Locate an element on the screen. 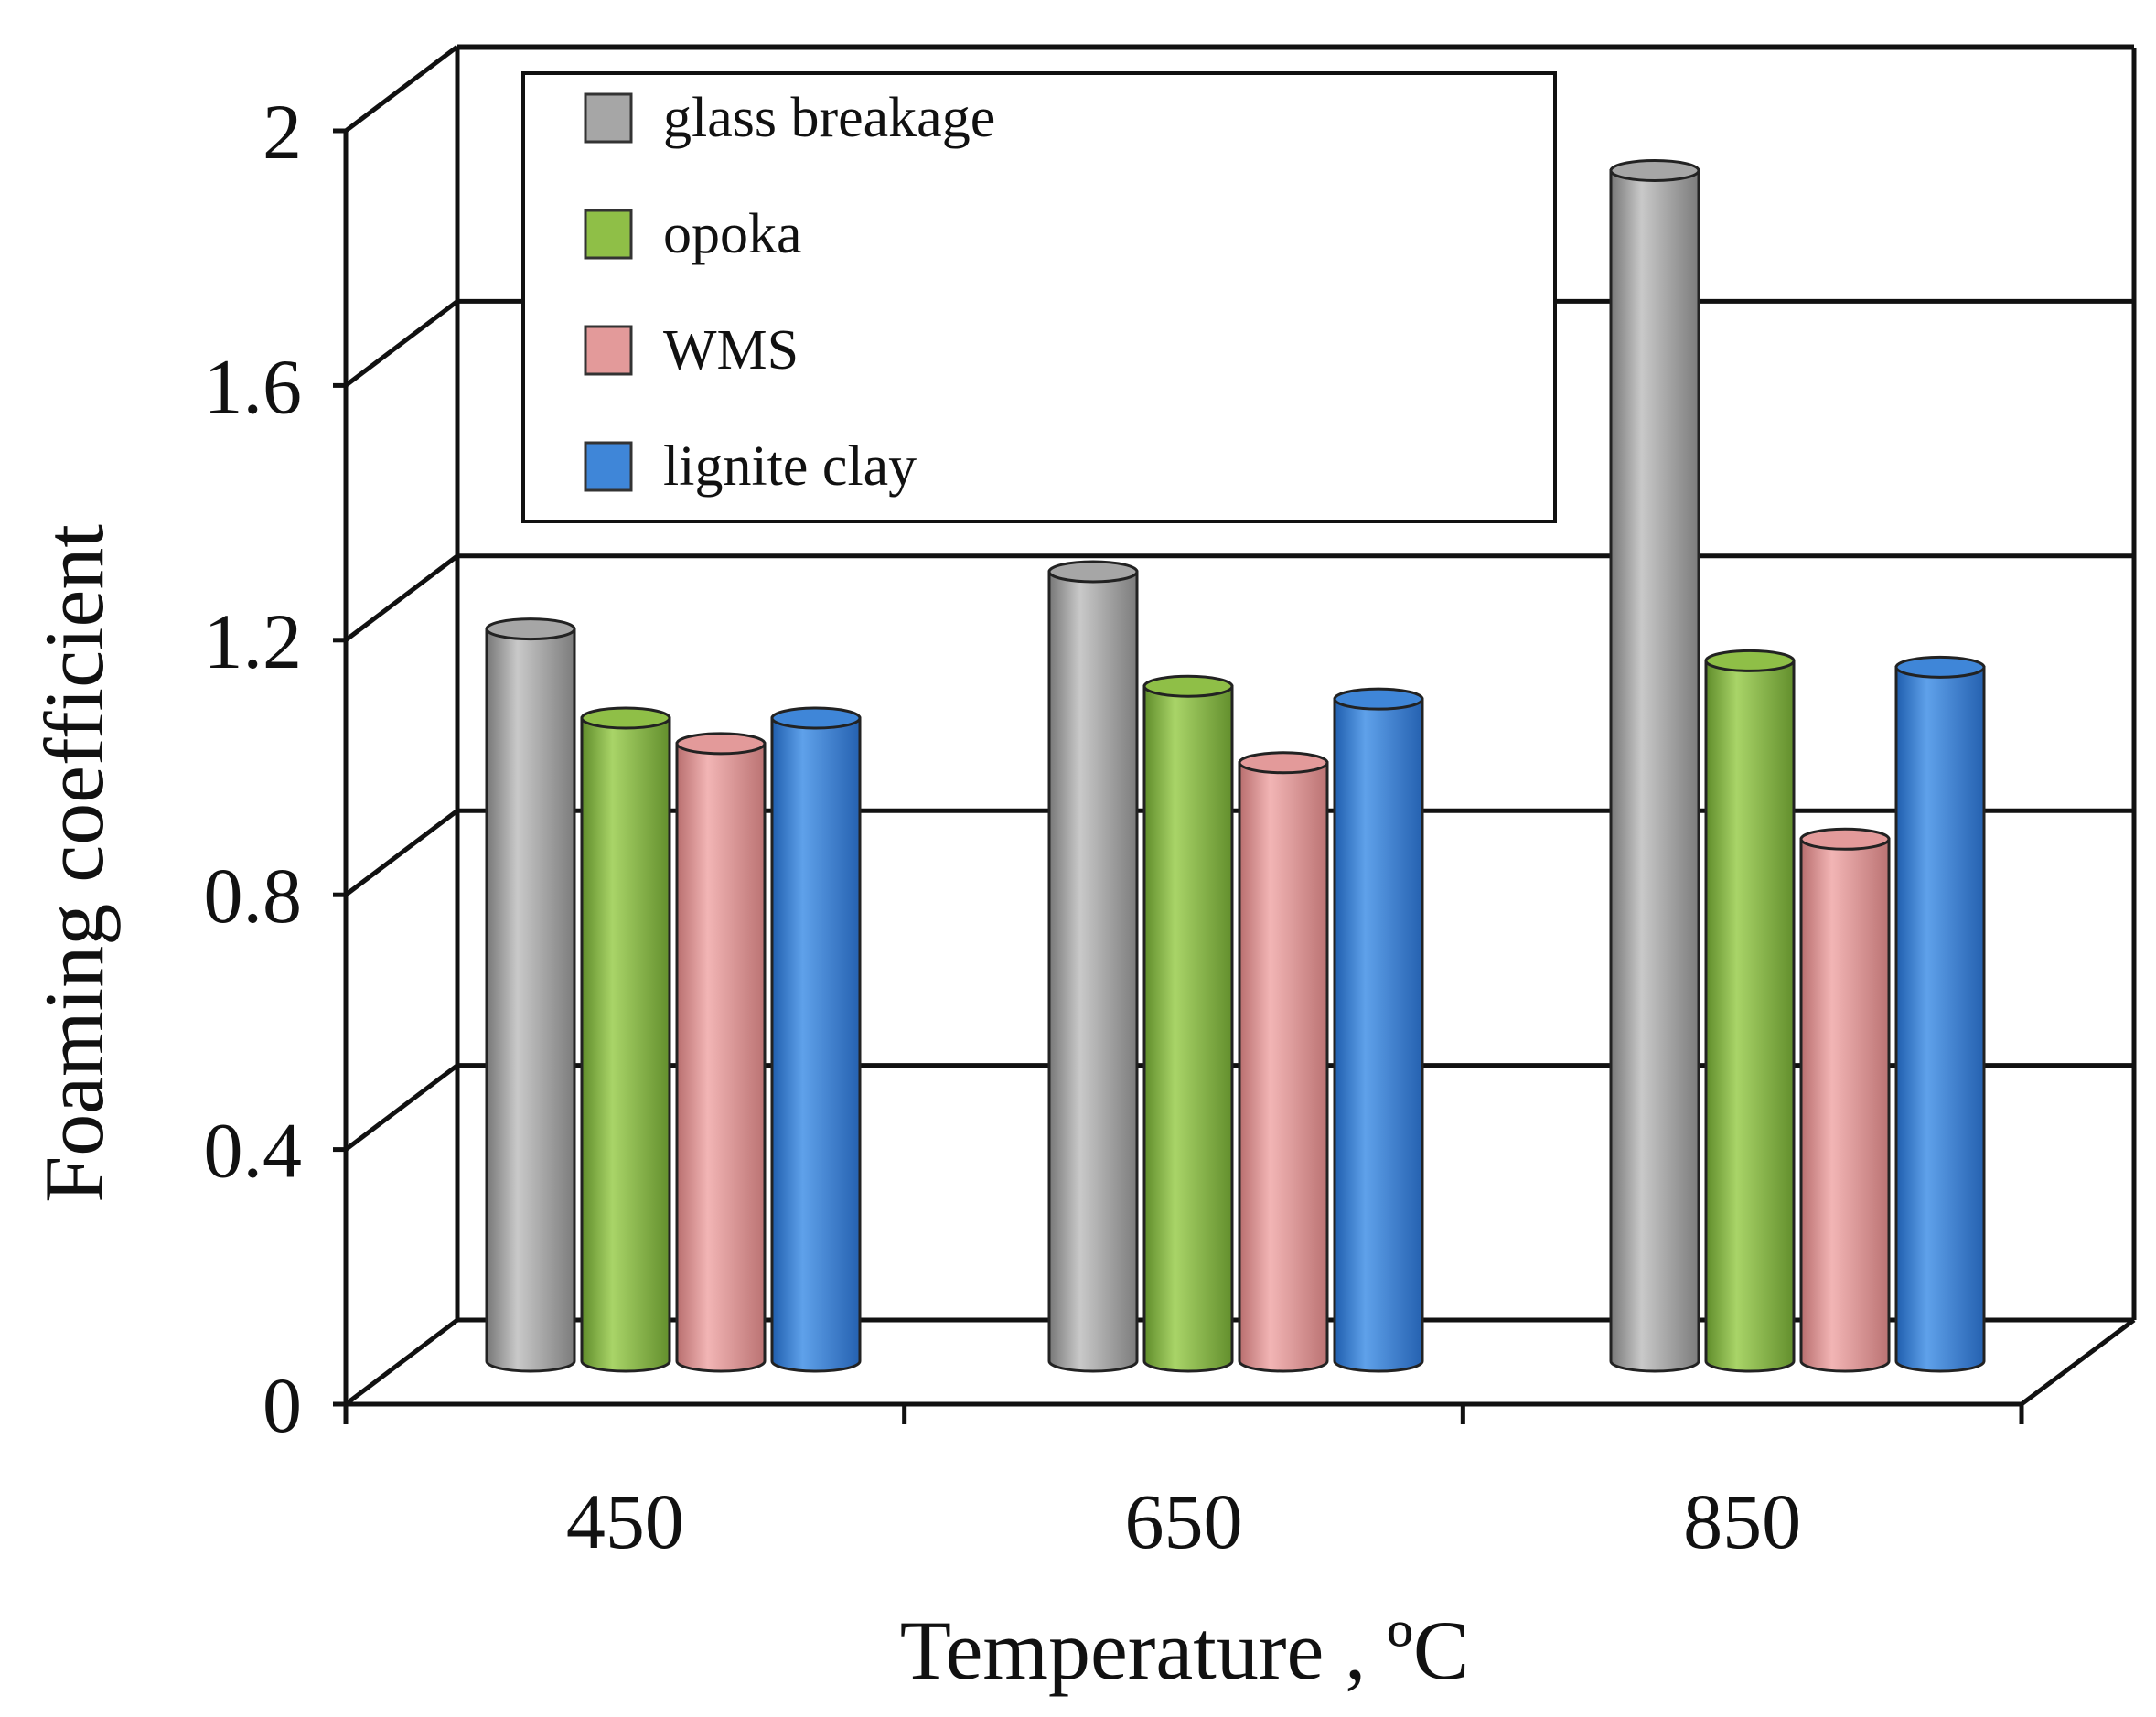 The width and height of the screenshot is (2156, 1717). y-tick-label: 0 is located at coordinates (282, 1405).